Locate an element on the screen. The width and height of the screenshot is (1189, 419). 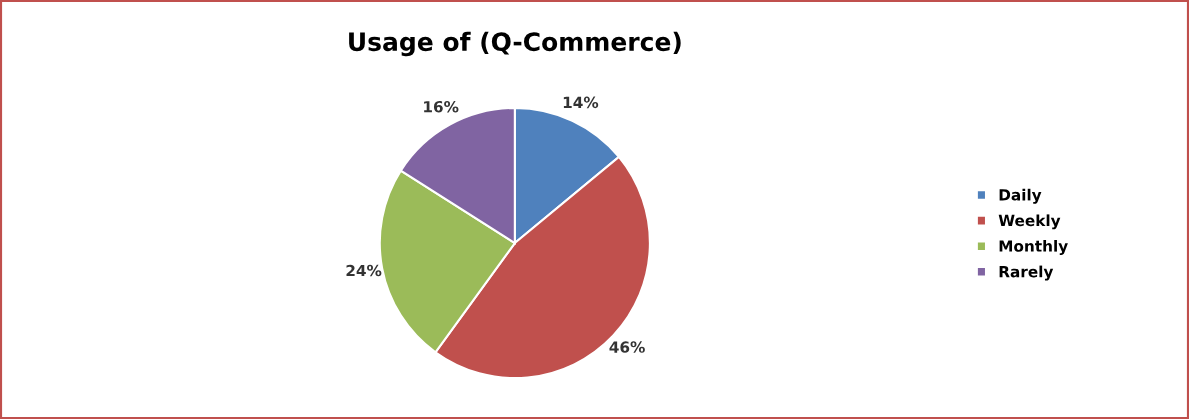
data-label: 16% is located at coordinates (441, 106).